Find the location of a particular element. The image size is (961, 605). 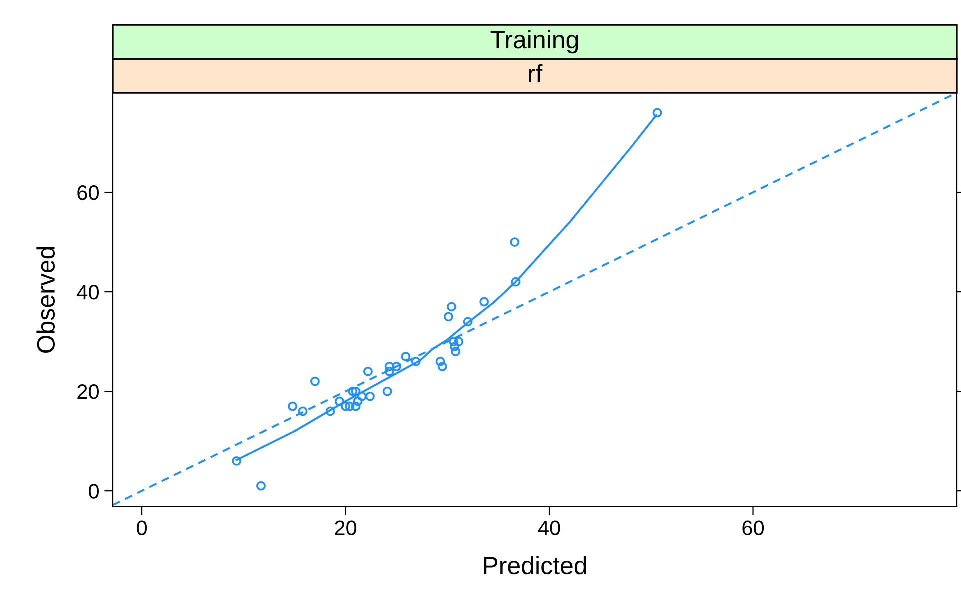

x-axis-title: Predicted is located at coordinates (535, 565).